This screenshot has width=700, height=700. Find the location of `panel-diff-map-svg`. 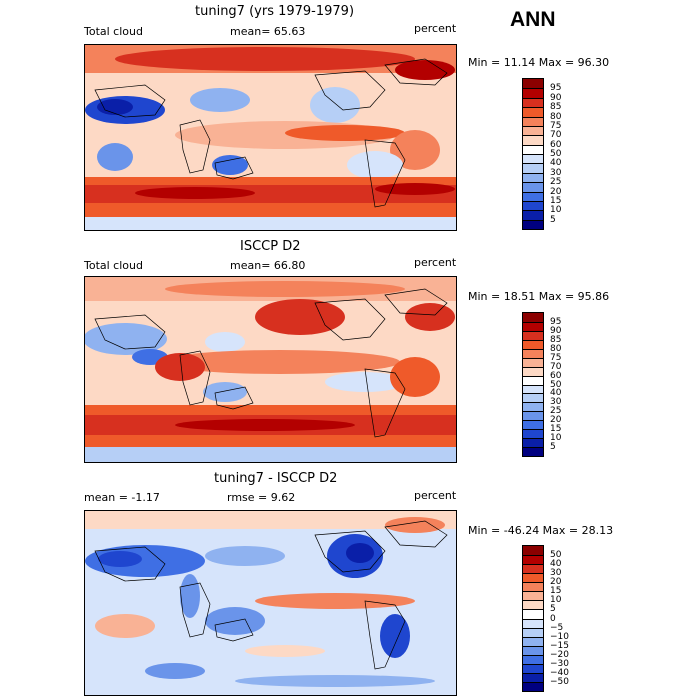

panel-diff-map-svg is located at coordinates (270, 603).